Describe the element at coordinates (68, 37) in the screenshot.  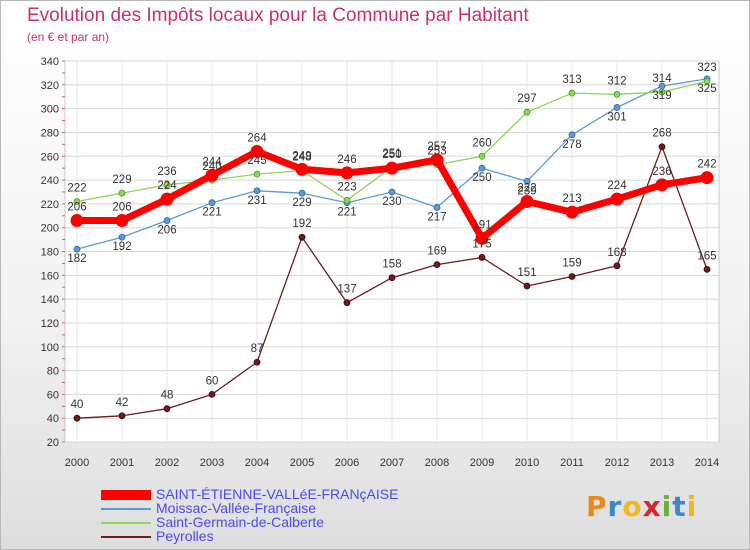
I see `chart-subtitle: (en € et par an)` at that location.